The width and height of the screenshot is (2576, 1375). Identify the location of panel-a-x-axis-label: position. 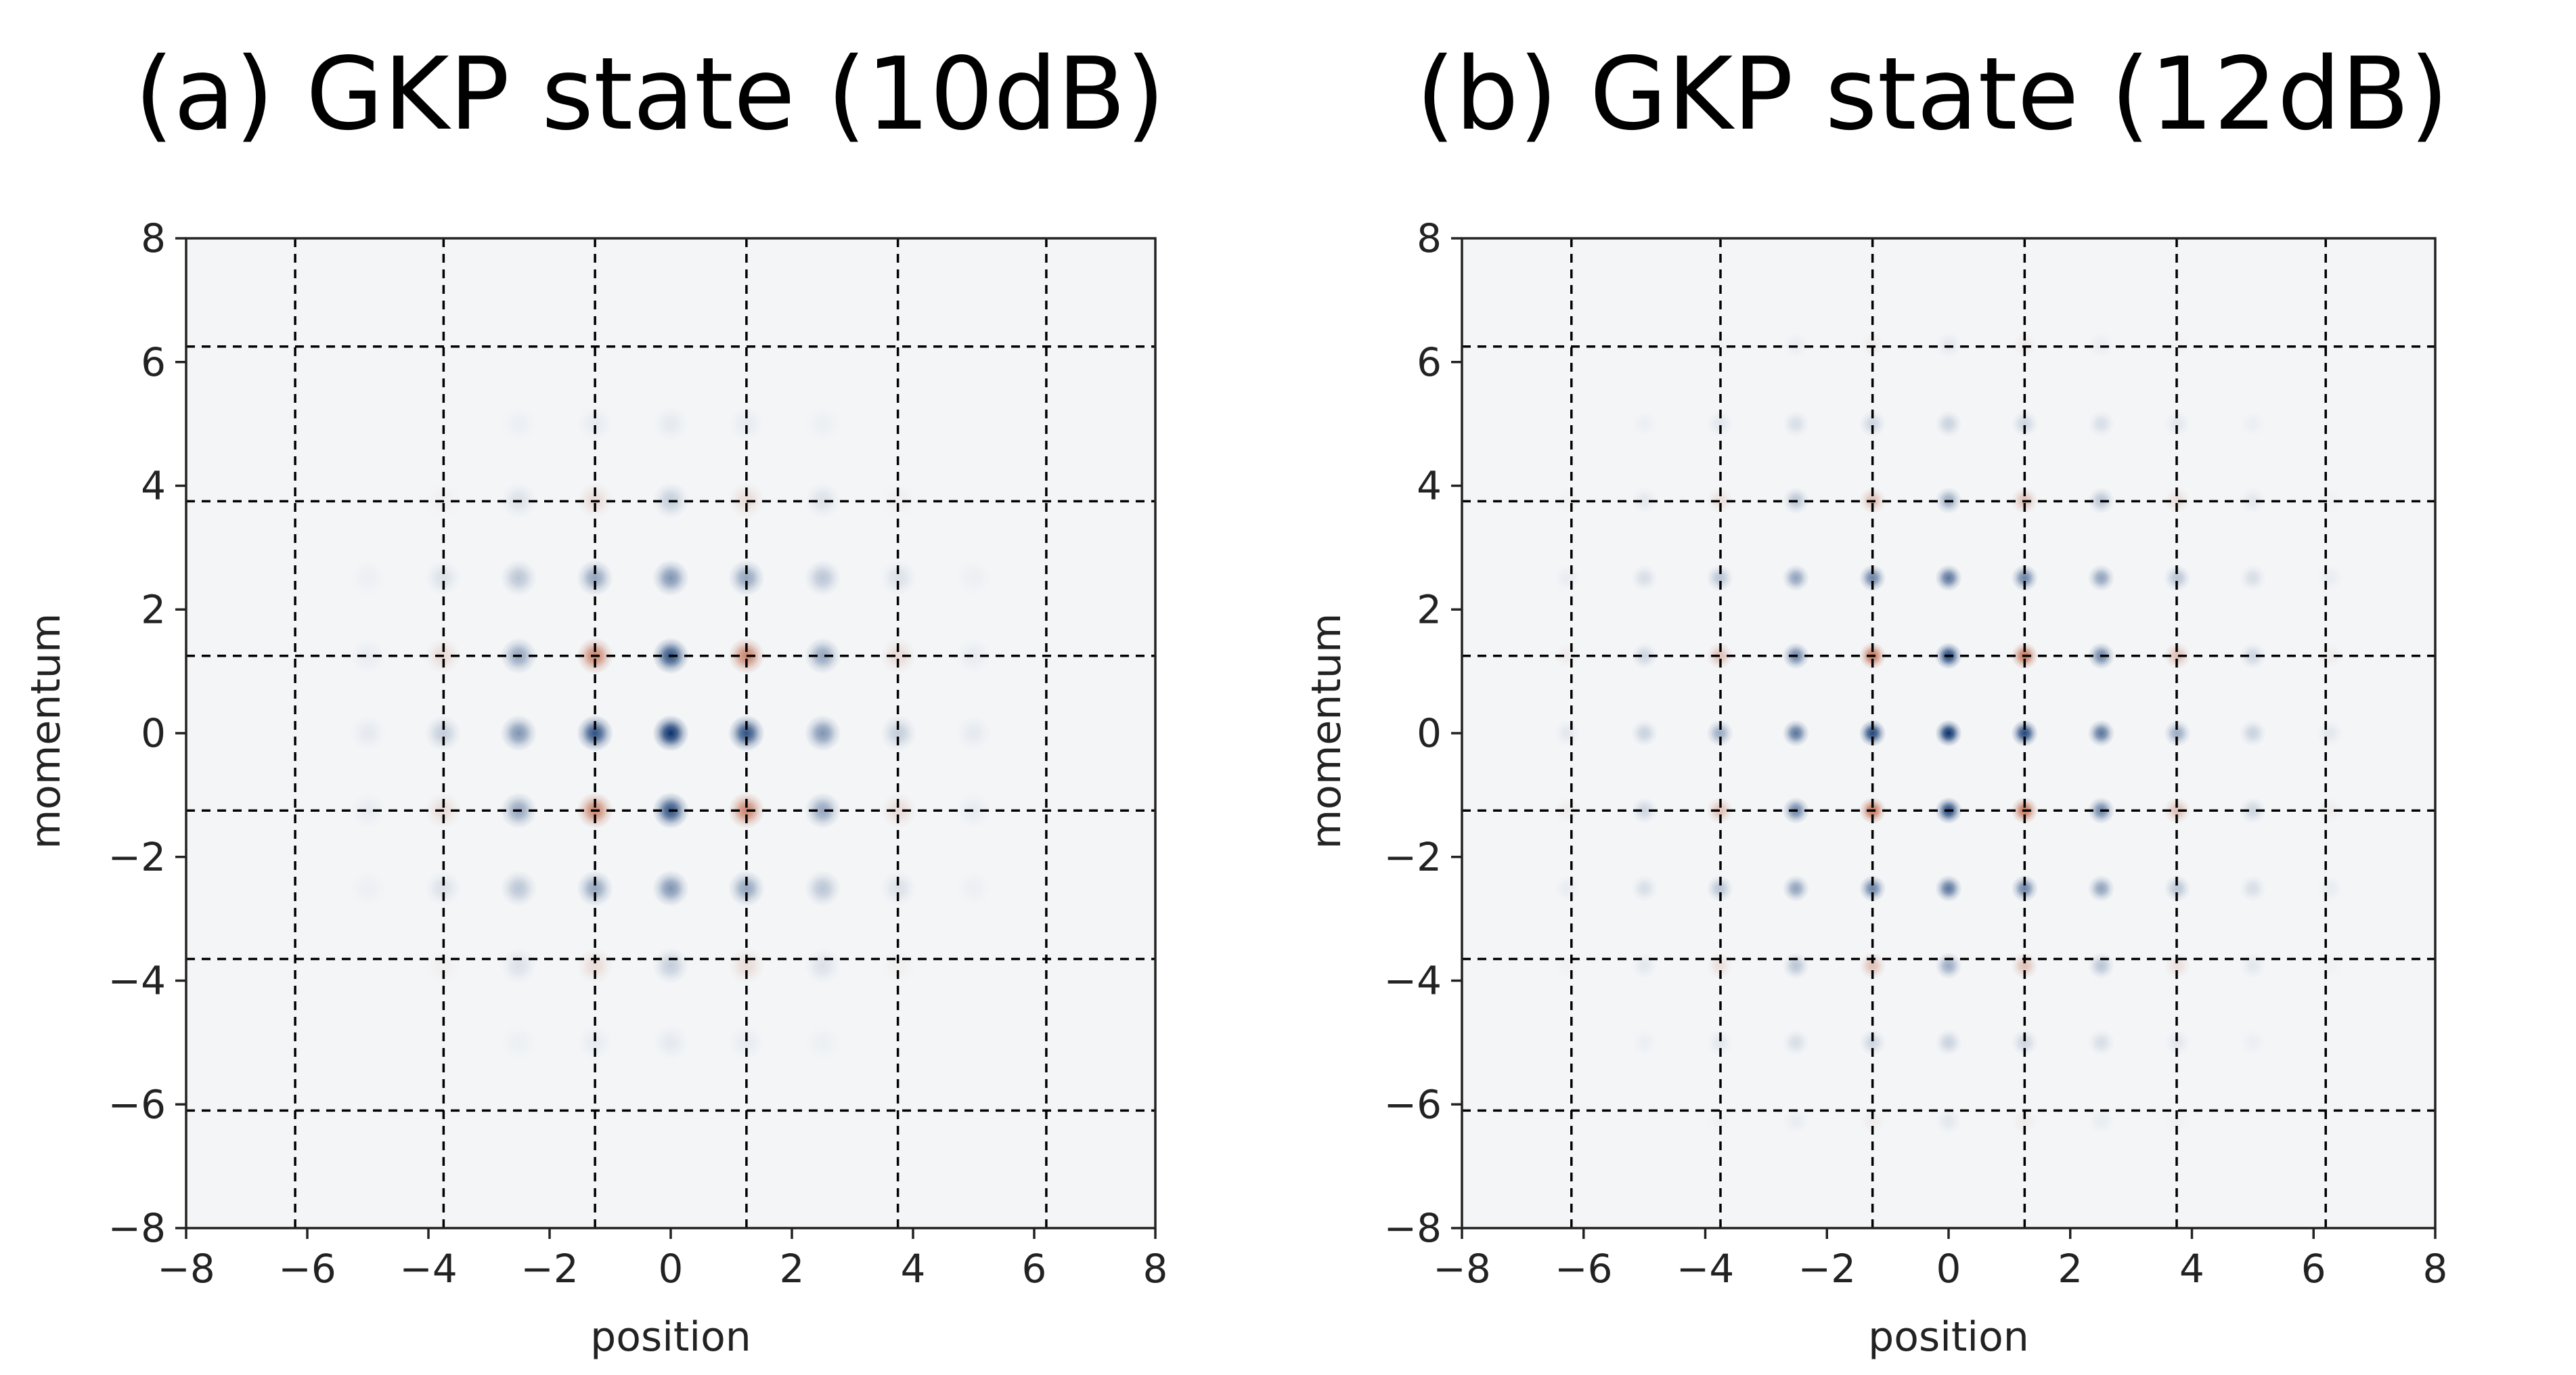
(670, 1337).